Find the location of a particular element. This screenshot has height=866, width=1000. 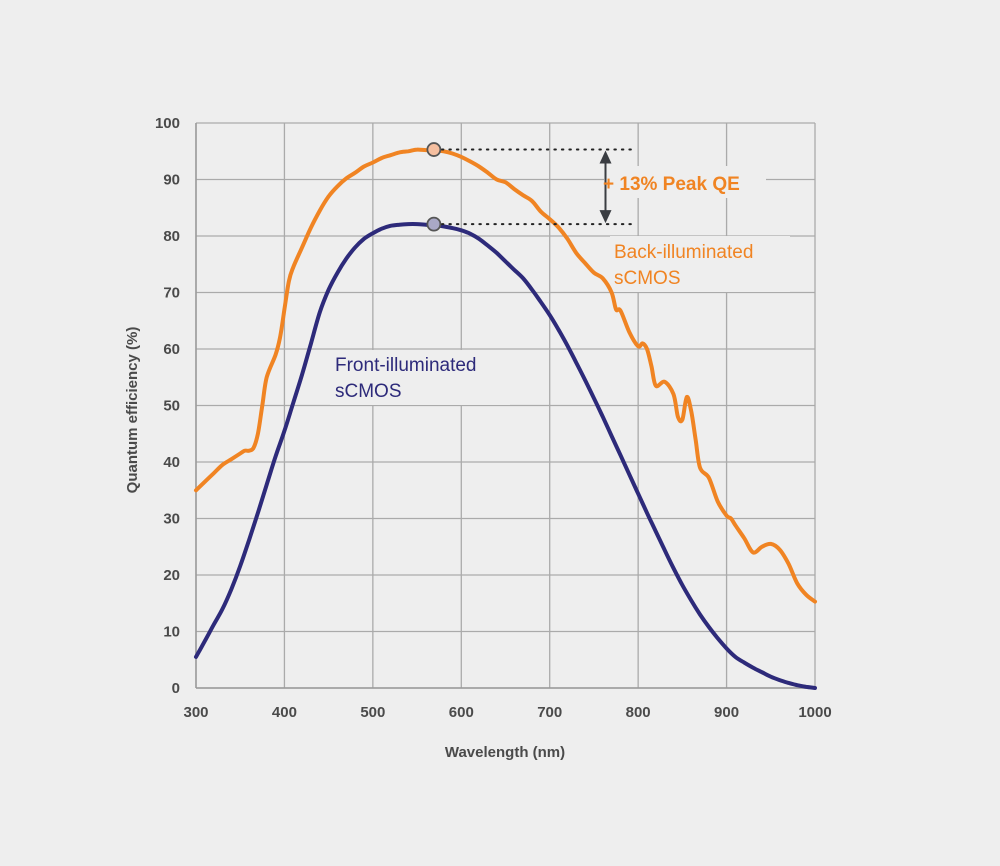

y-tick-label: 100 is located at coordinates (167, 123).